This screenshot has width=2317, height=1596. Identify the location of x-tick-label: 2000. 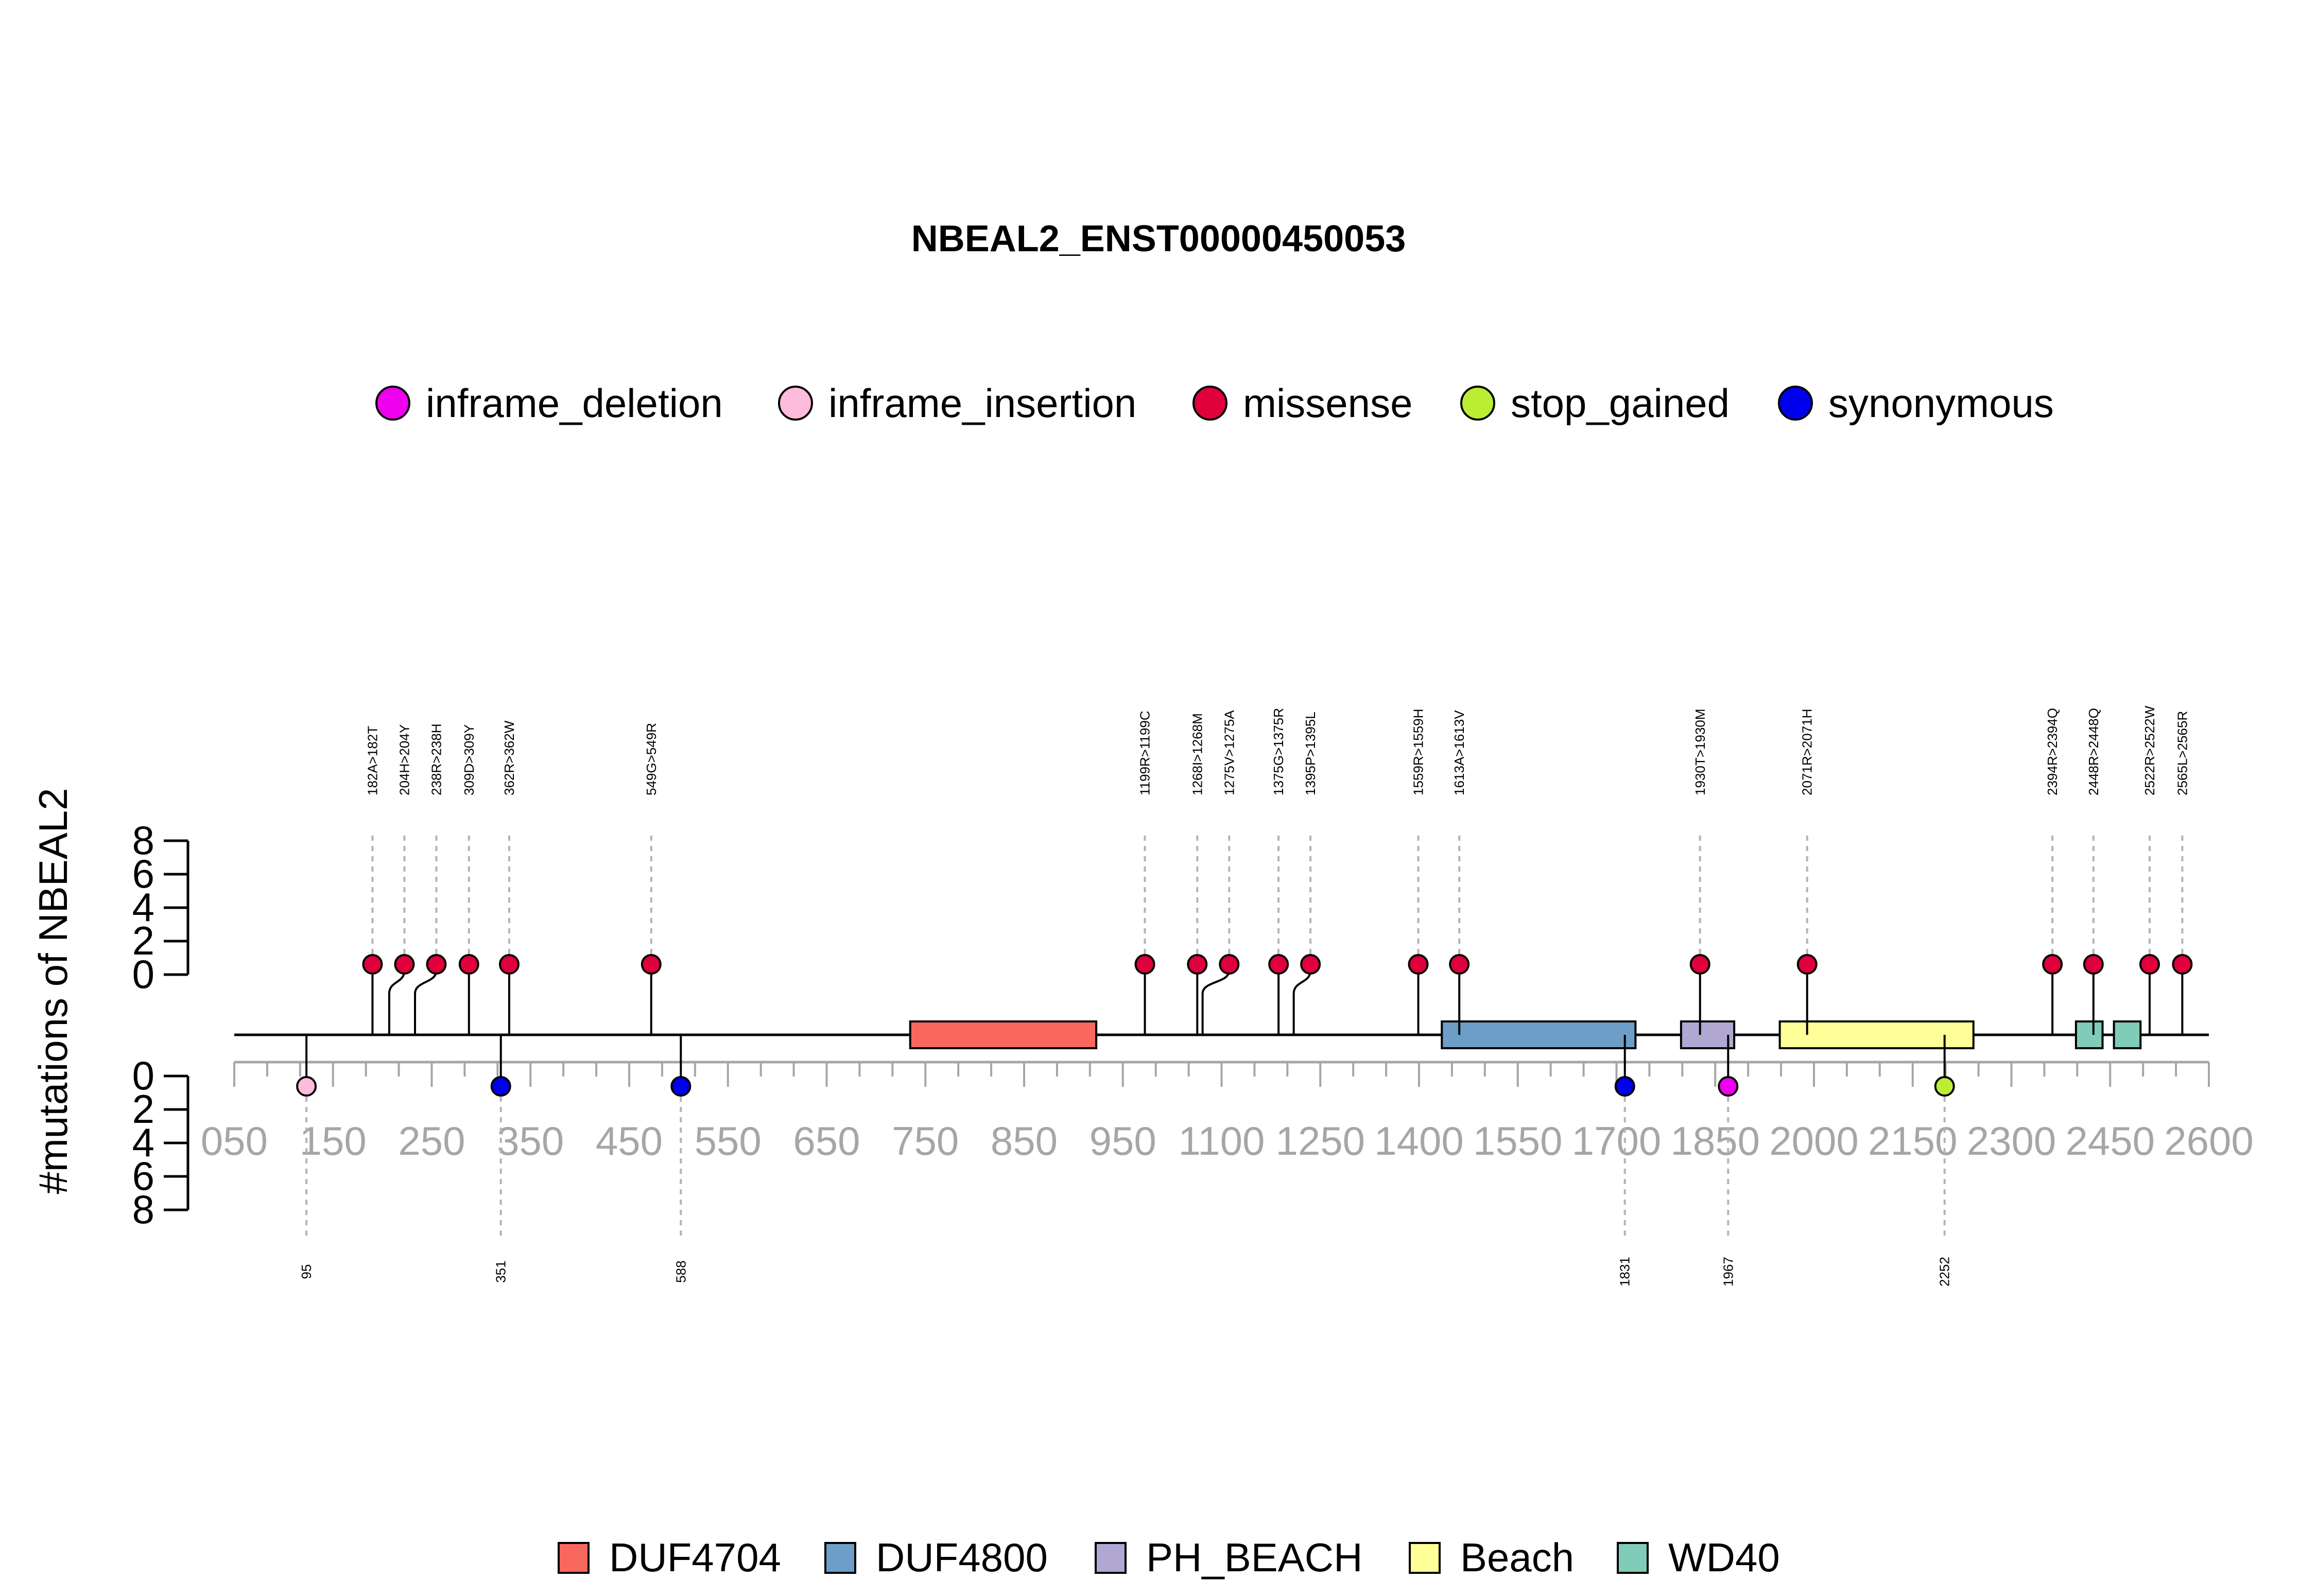
(1814, 1141).